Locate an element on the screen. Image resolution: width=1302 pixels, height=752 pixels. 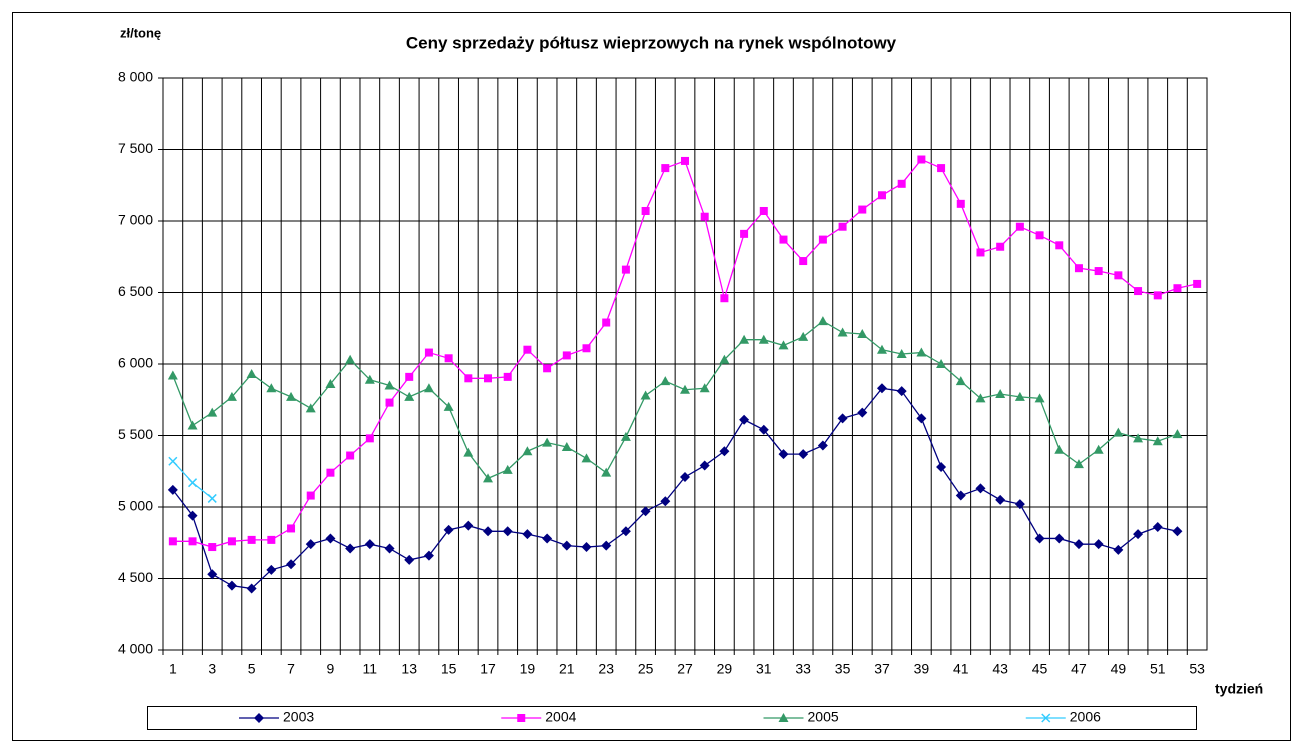
x-tick-label: 9 is located at coordinates (331, 669).